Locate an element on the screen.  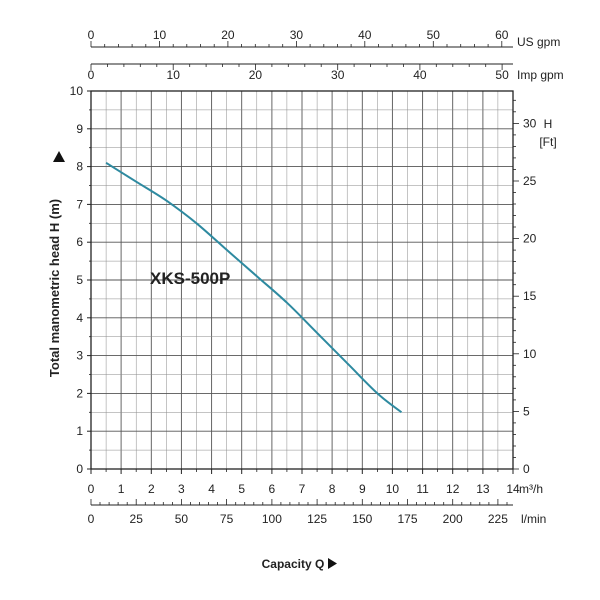
y-tick-label: 8 is located at coordinates (79, 167).